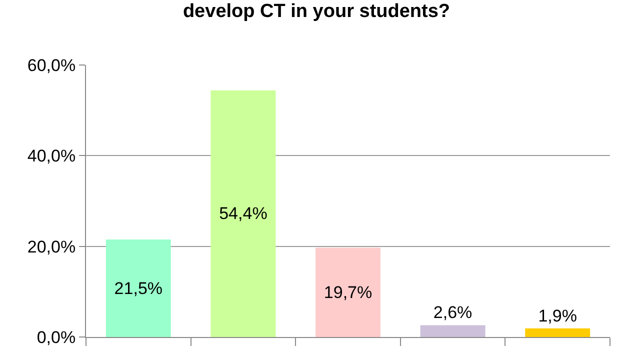  What do you see at coordinates (316, 11) in the screenshot?
I see `chart-title: develop CT in your students?` at bounding box center [316, 11].